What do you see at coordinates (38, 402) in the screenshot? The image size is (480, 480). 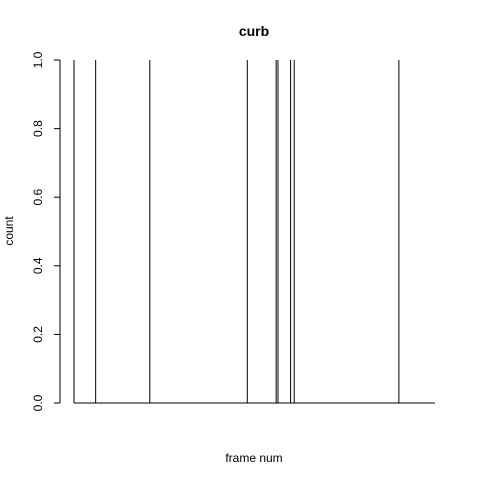 I see `y-tick-label: 0.0` at bounding box center [38, 402].